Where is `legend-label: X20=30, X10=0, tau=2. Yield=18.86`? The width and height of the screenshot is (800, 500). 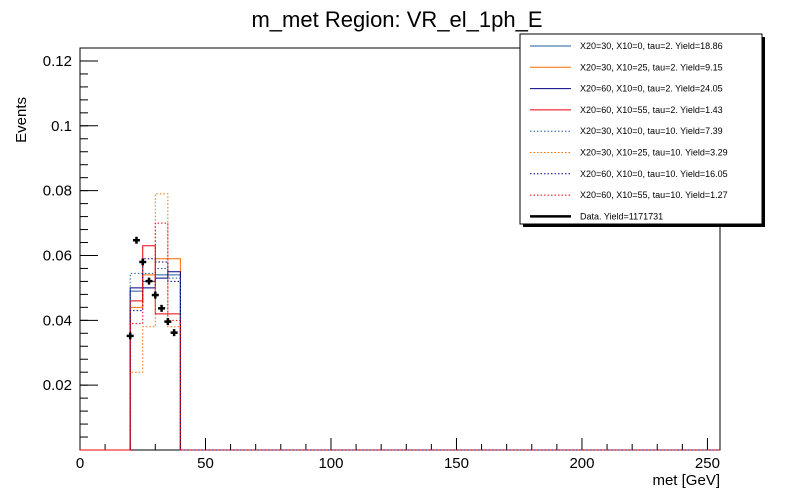 legend-label: X20=30, X10=0, tau=2. Yield=18.86 is located at coordinates (651, 46).